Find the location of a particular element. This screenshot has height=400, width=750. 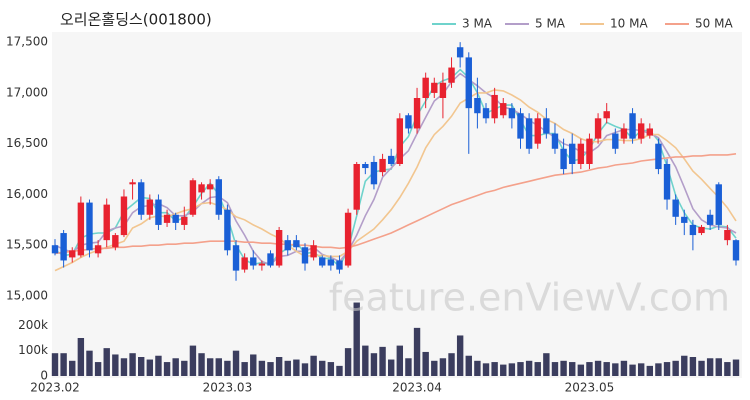

legend-label: 10 MA is located at coordinates (629, 24).